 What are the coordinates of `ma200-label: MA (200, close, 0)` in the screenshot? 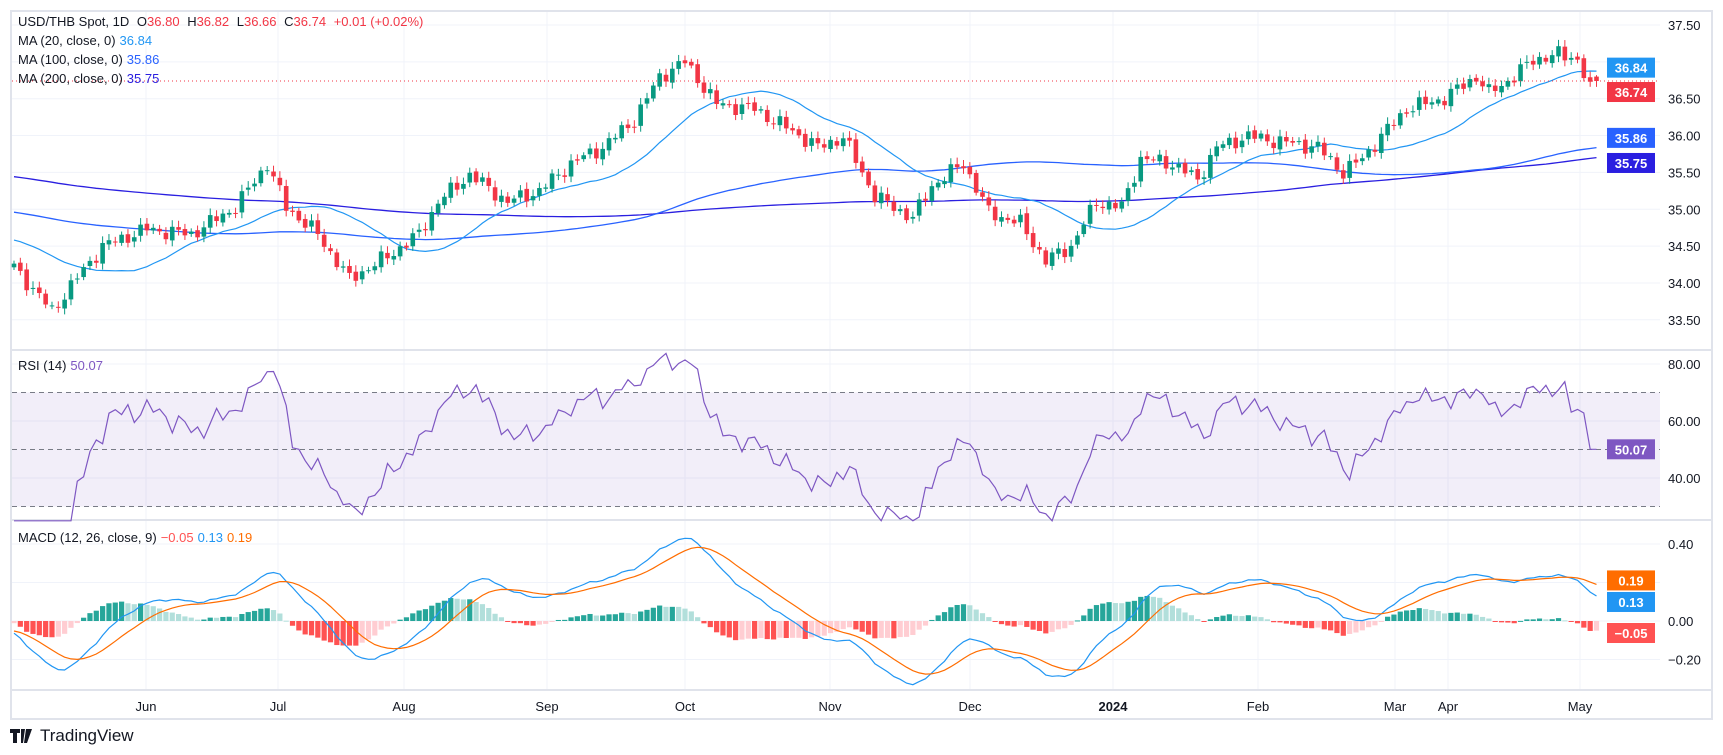 It's located at (70, 78).